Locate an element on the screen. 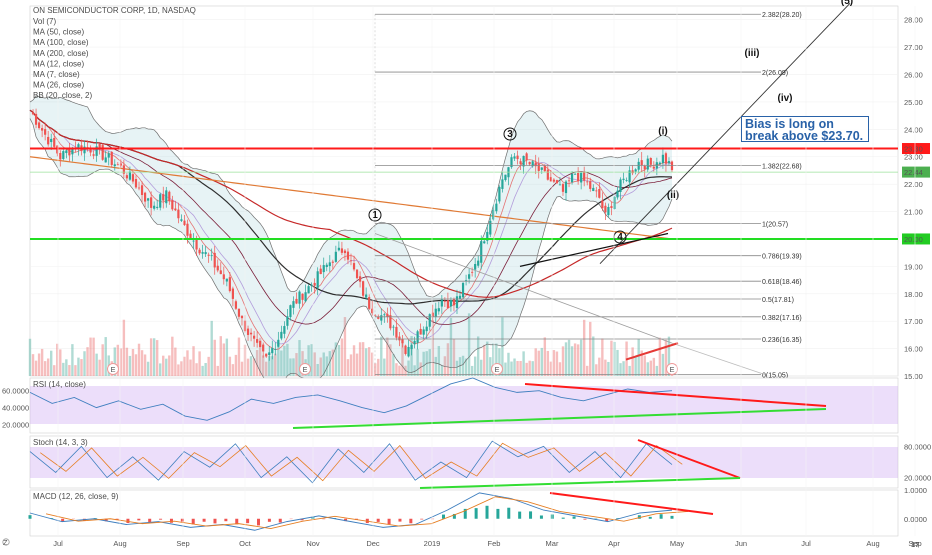 The image size is (932, 555). x-tick-label: Jul is located at coordinates (58, 543).